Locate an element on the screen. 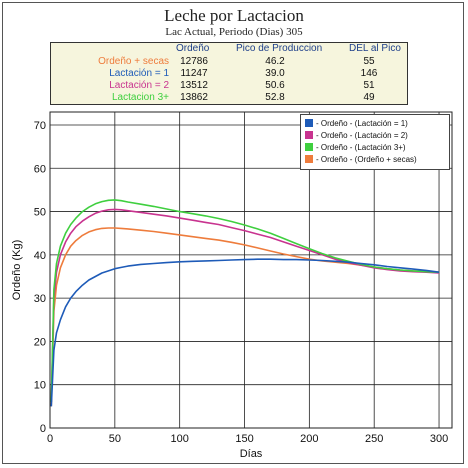 The height and width of the screenshot is (468, 468). x-tick-label: 100 is located at coordinates (179, 439).